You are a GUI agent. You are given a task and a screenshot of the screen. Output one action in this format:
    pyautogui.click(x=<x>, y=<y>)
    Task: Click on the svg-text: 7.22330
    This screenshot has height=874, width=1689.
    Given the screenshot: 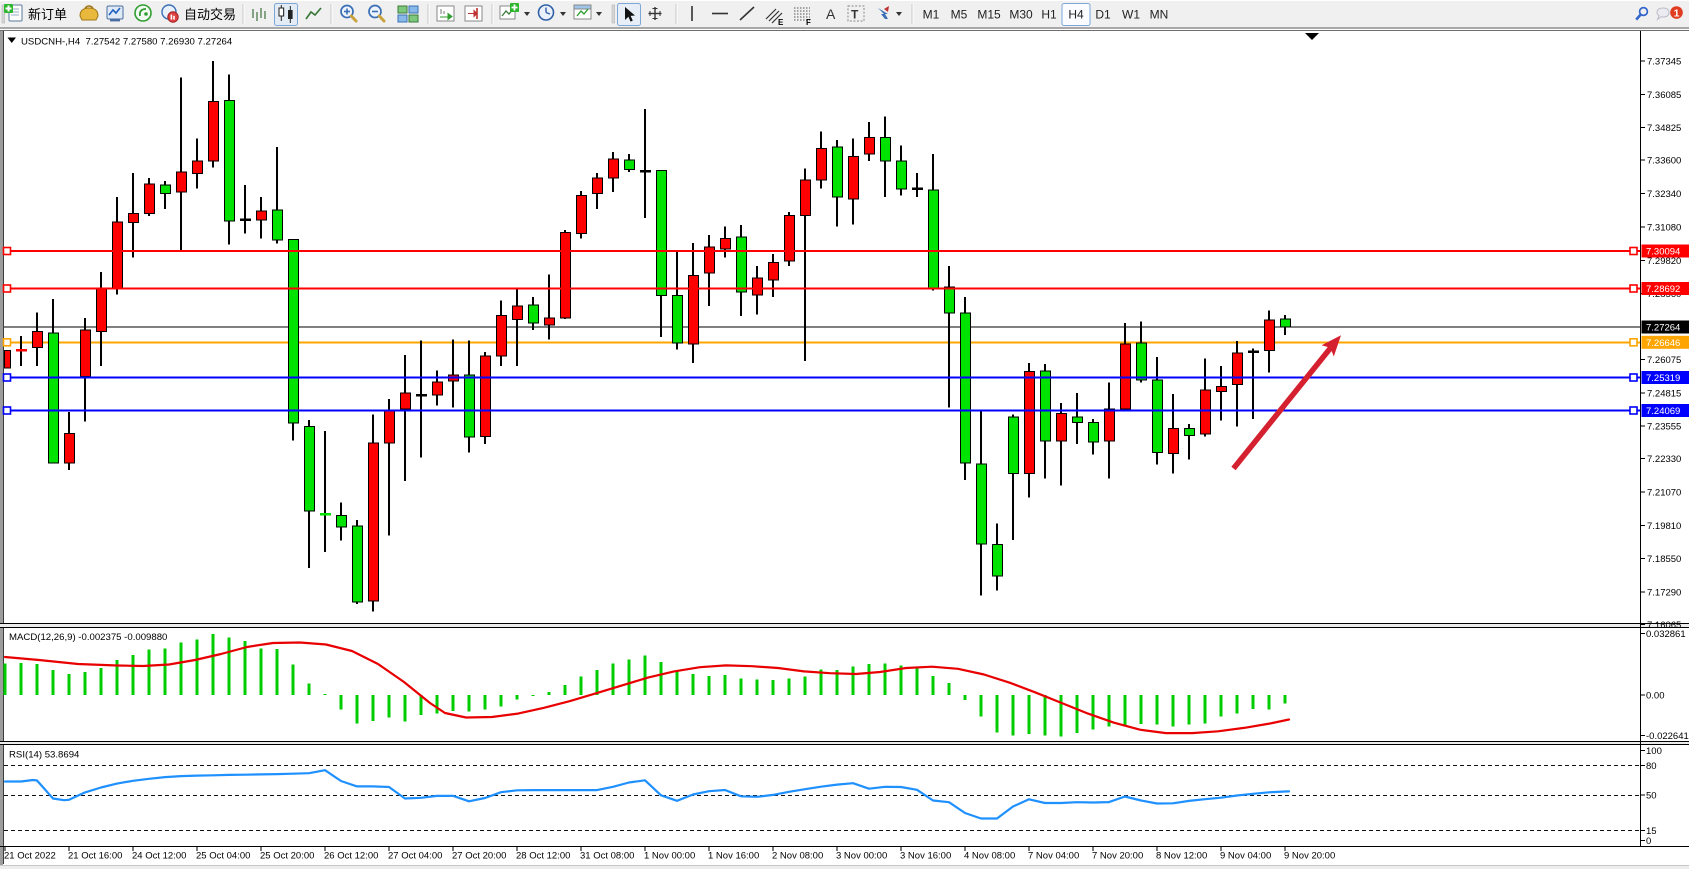 What is the action you would take?
    pyautogui.click(x=1664, y=459)
    